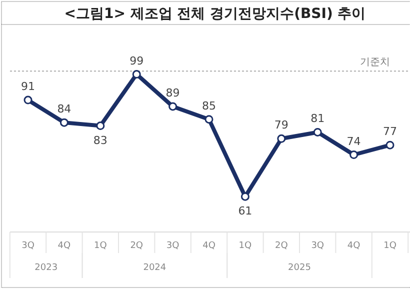 Image resolution: width=410 pixels, height=290 pixels. I want to click on data-label: 91, so click(28, 87).